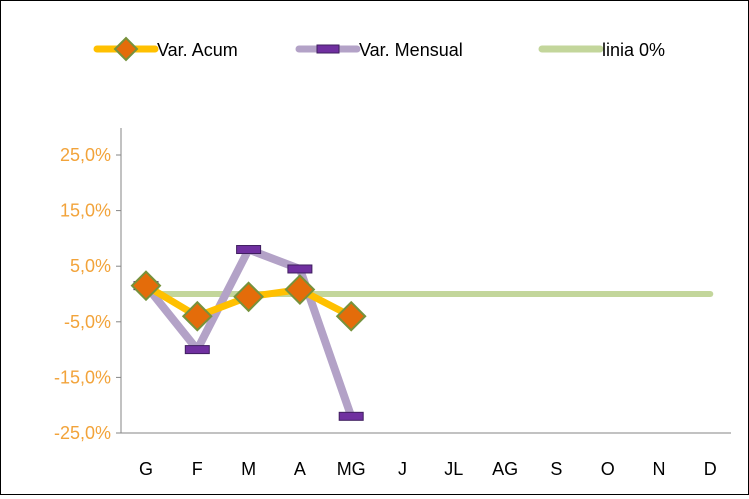 The height and width of the screenshot is (499, 749). Describe the element at coordinates (82, 377) in the screenshot. I see `y-tick-label: -15,0%` at that location.